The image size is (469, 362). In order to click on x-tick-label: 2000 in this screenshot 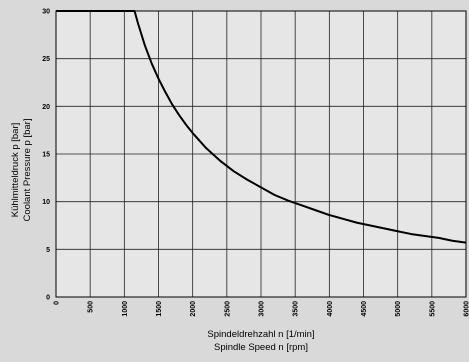, I will do `click(193, 309)`.